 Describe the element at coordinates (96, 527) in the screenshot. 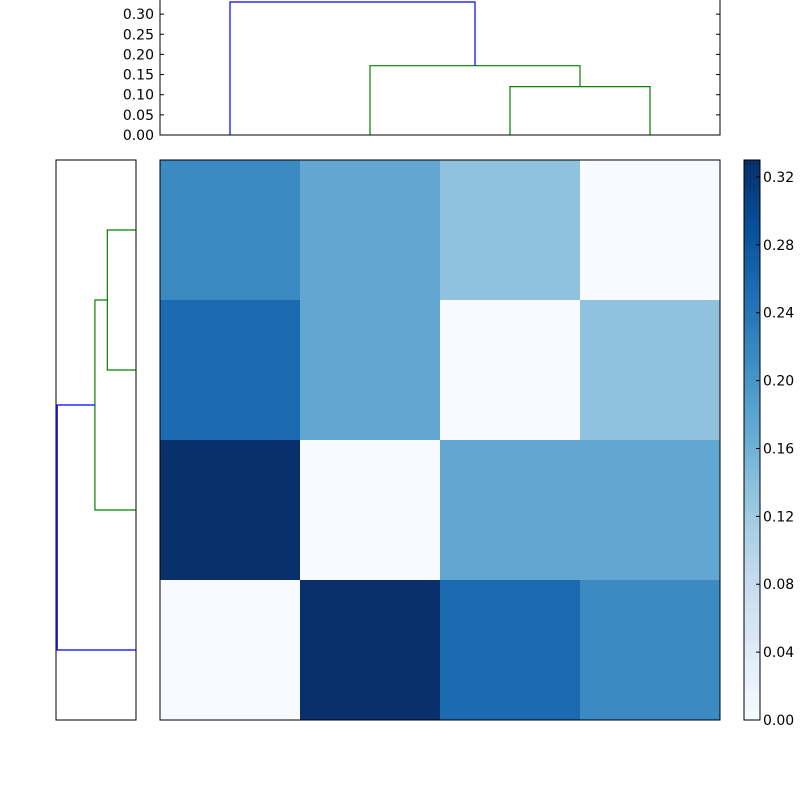

I see `left-dendrogram-link` at that location.